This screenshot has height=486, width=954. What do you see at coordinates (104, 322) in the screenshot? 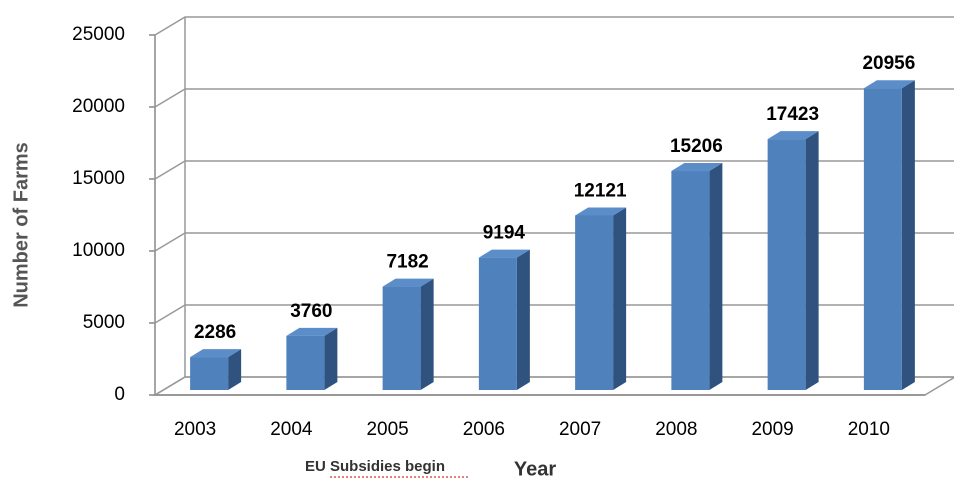
I see `y-tick-label: 5000` at bounding box center [104, 322].